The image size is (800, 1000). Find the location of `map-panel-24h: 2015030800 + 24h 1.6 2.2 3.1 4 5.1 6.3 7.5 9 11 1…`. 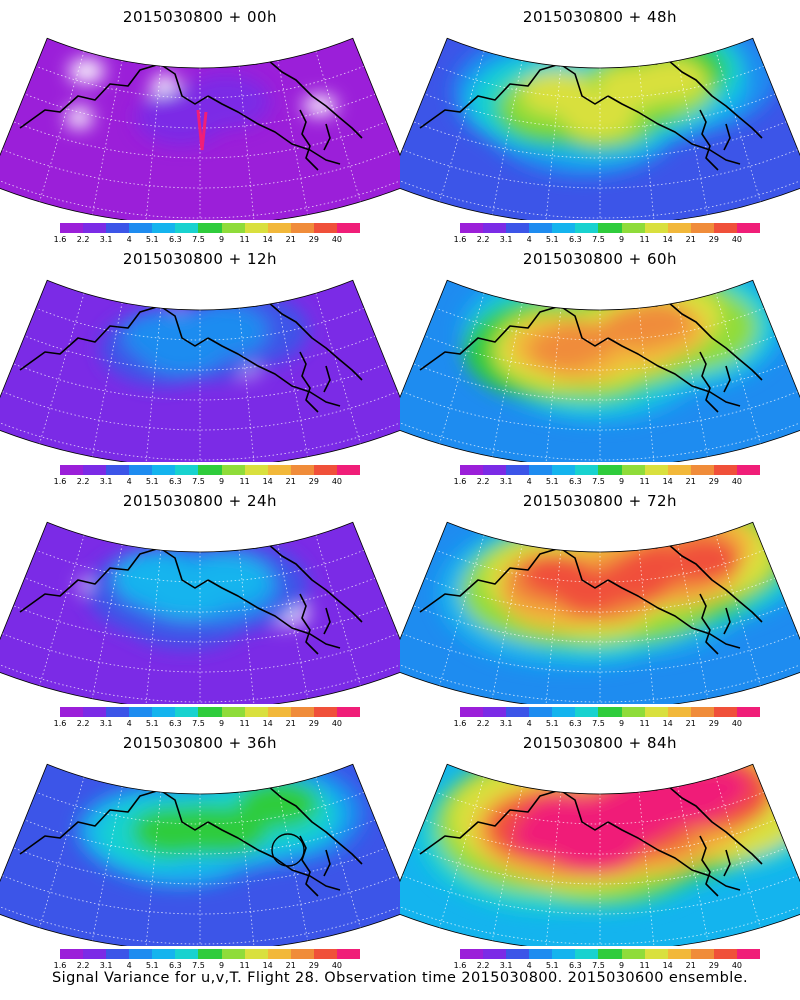

map-panel-24h: 2015030800 + 24h 1.6 2.2 3.1 4 5.1 6.3 7.5 9 11 1… is located at coordinates (200, 606).